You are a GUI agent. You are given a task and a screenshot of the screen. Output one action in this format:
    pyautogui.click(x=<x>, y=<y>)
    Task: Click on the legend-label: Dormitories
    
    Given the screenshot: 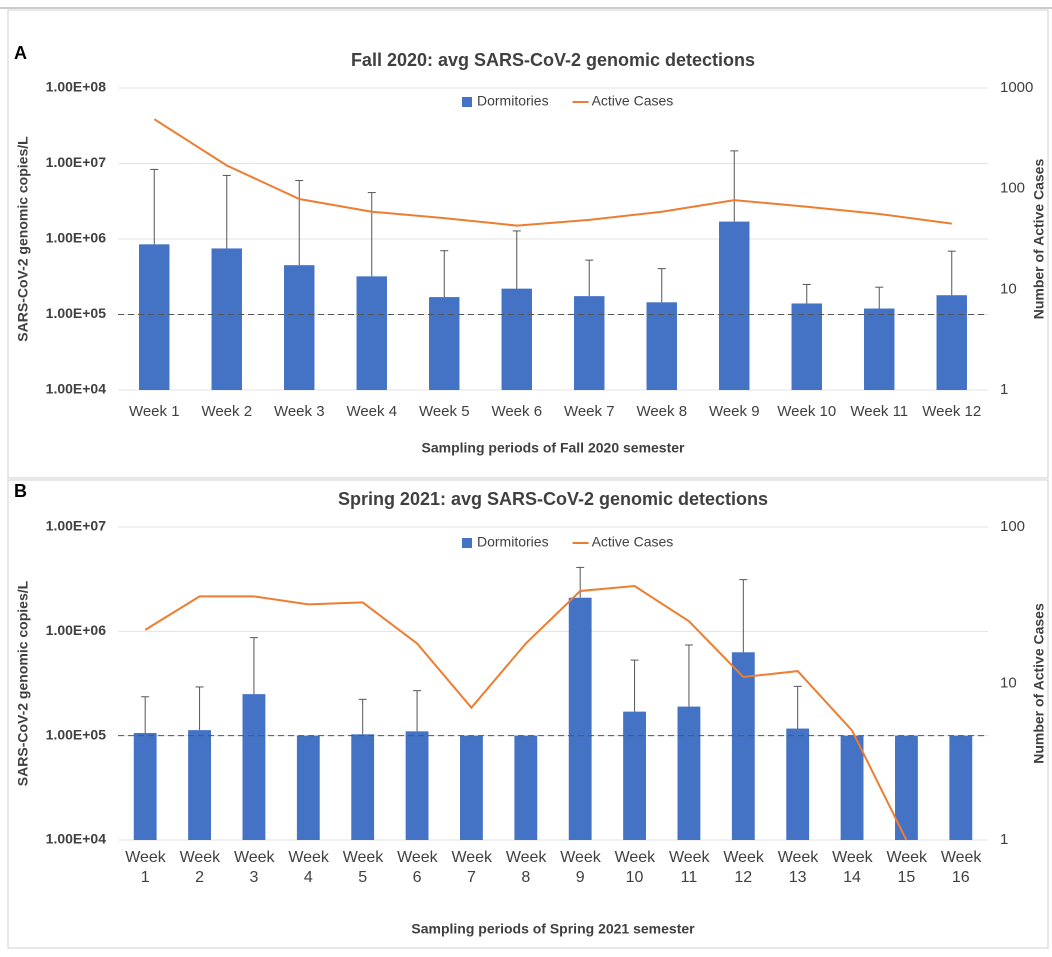 What is the action you would take?
    pyautogui.click(x=513, y=542)
    